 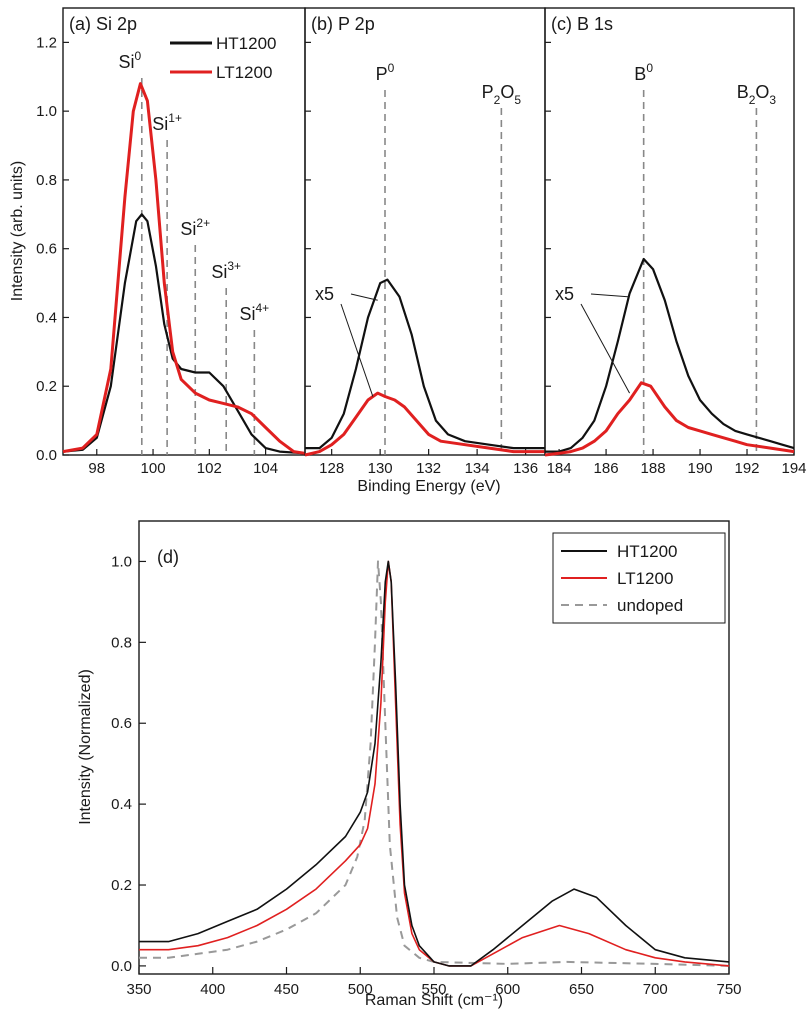 I want to click on x-tick-label: 132, so click(x=428, y=468).